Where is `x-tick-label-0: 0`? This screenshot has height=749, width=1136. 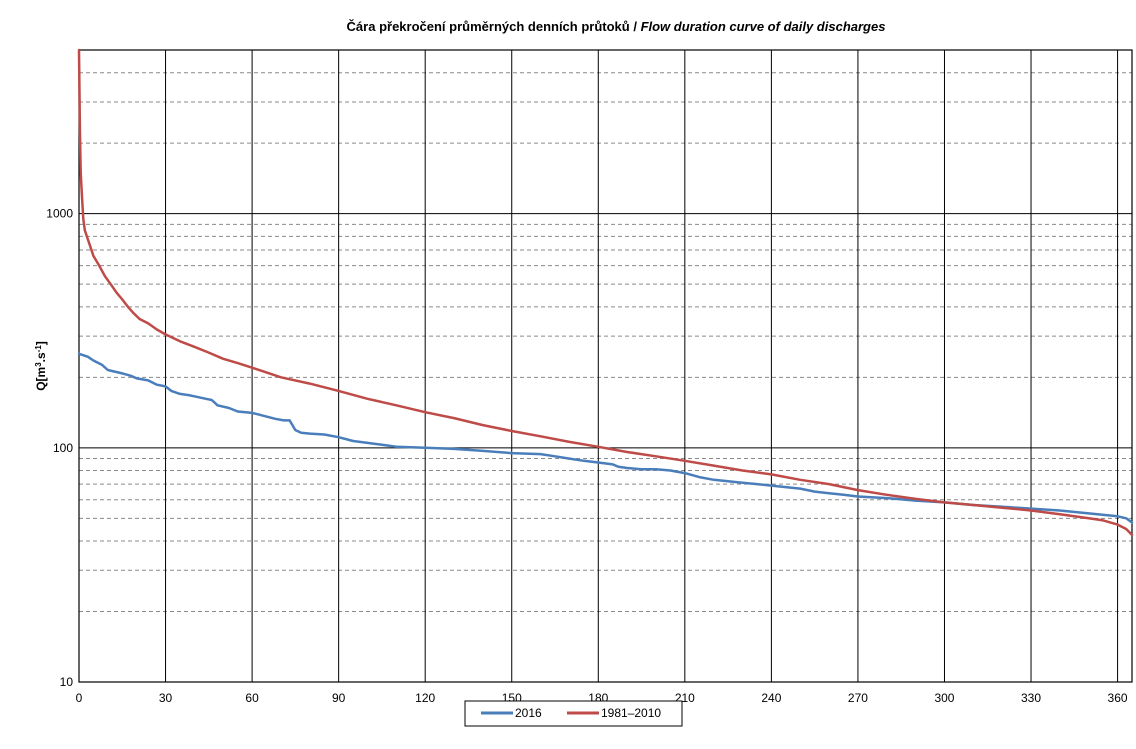
x-tick-label-0: 0 is located at coordinates (79, 698).